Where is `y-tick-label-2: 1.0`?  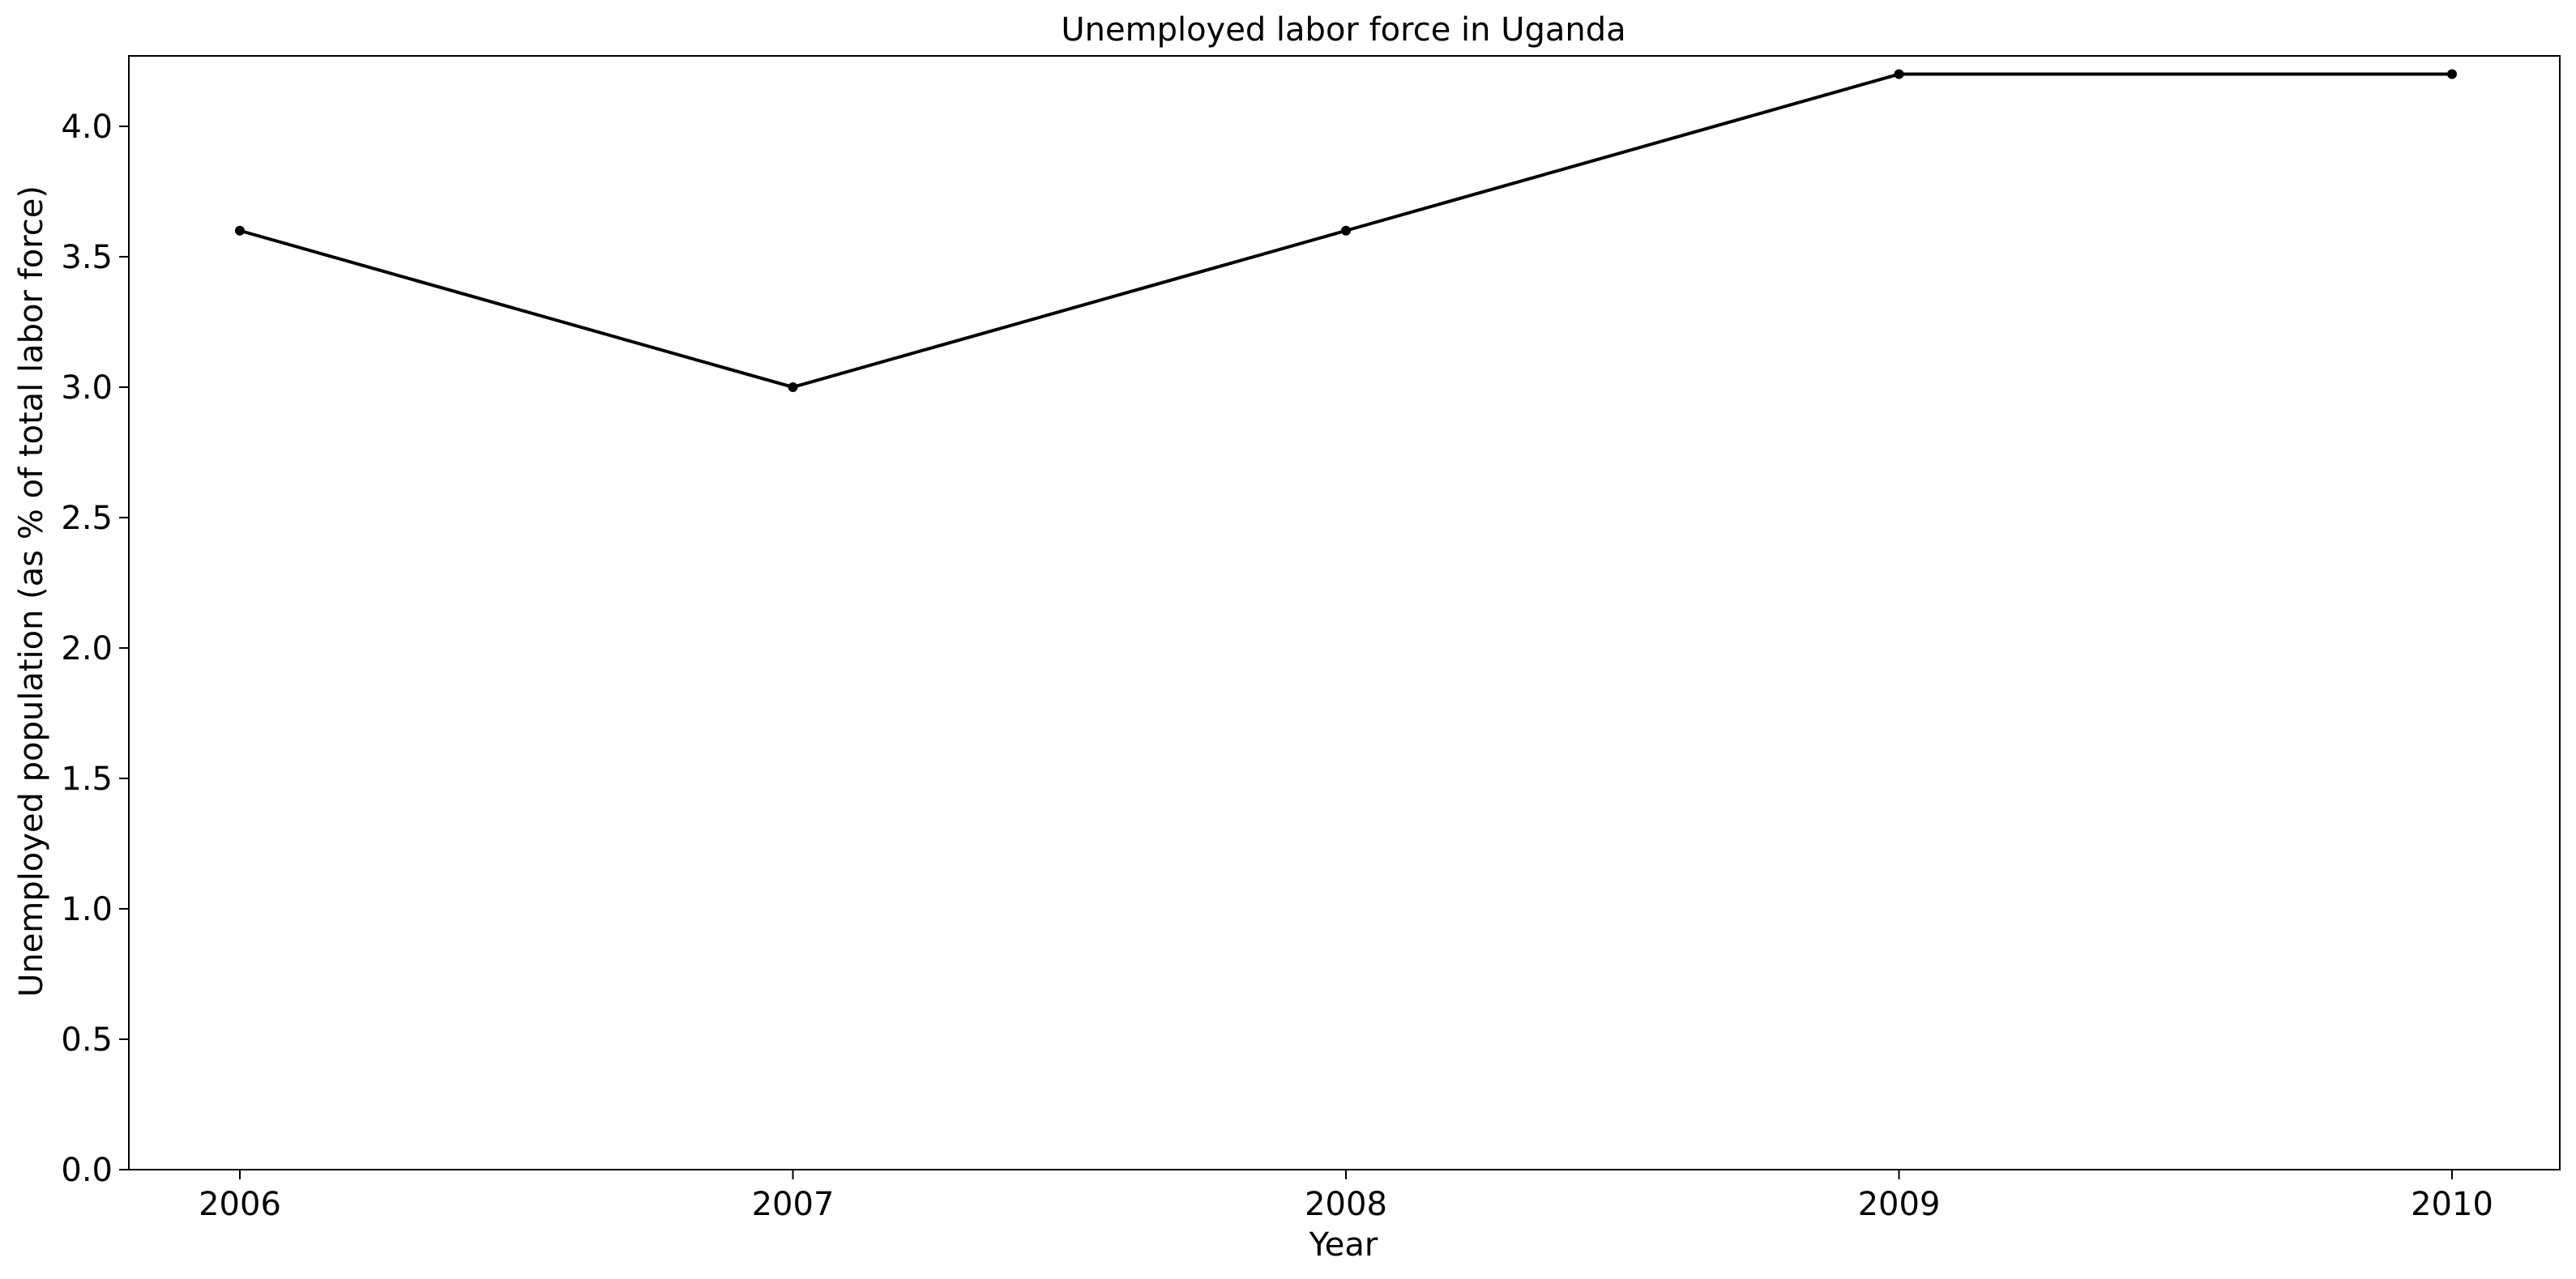
y-tick-label-2: 1.0 is located at coordinates (87, 909).